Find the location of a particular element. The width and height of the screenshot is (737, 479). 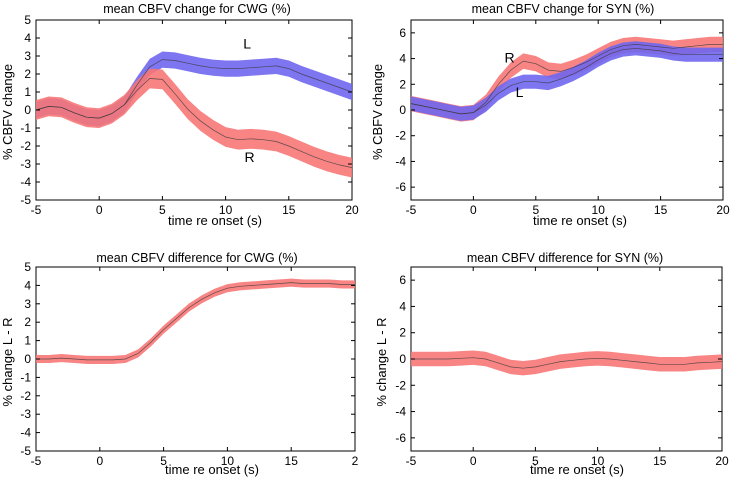

chart-title: mean CBFV change for CWG (%) is located at coordinates (197, 9).